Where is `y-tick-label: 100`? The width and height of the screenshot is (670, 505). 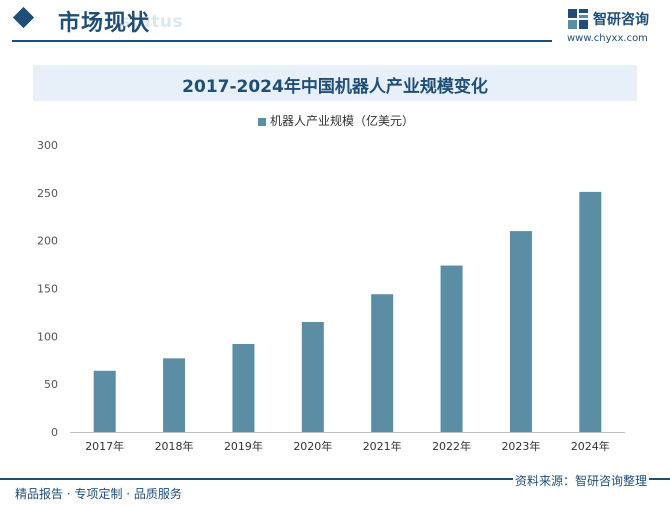
y-tick-label: 100 is located at coordinates (47, 336).